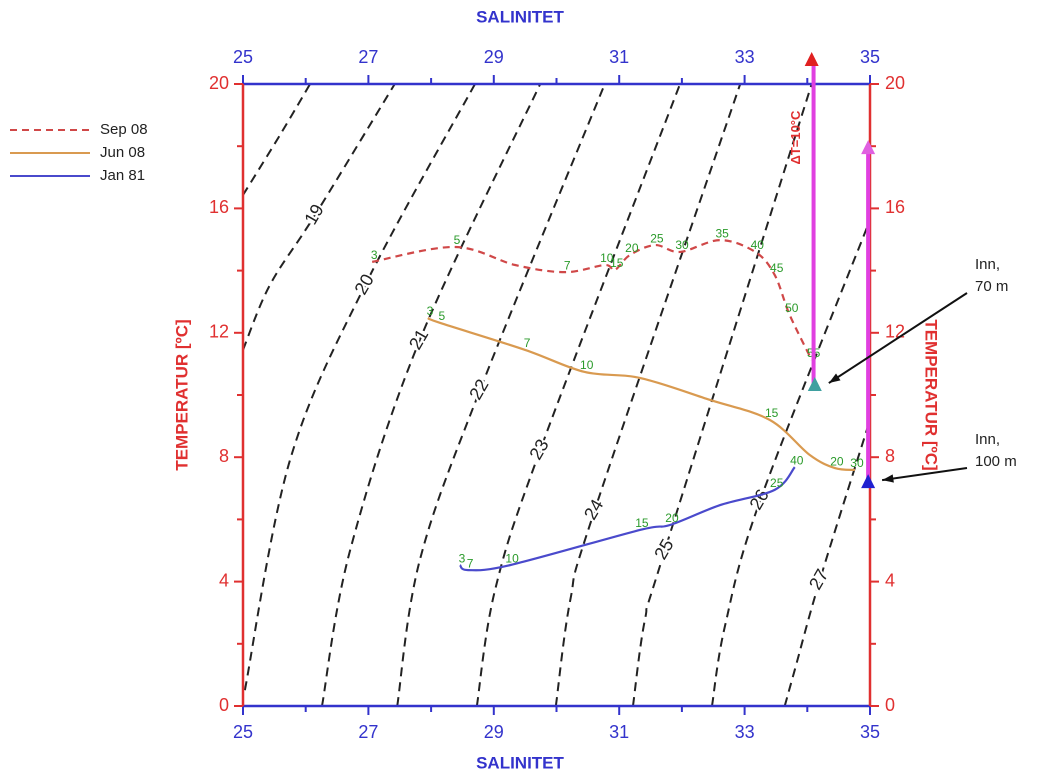 Image resolution: width=1041 pixels, height=778 pixels. I want to click on legend-label: Jan 81, so click(122, 175).